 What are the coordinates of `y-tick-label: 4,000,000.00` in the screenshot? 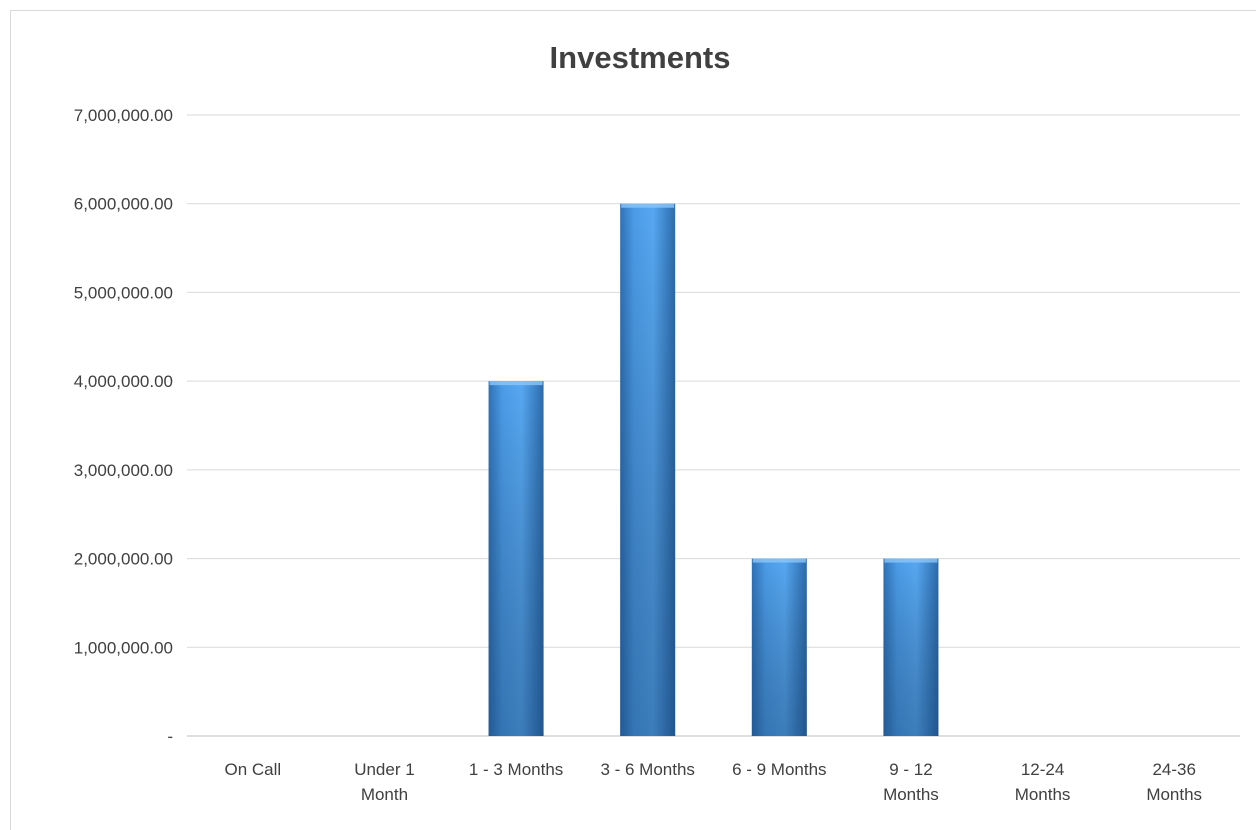 It's located at (123, 381).